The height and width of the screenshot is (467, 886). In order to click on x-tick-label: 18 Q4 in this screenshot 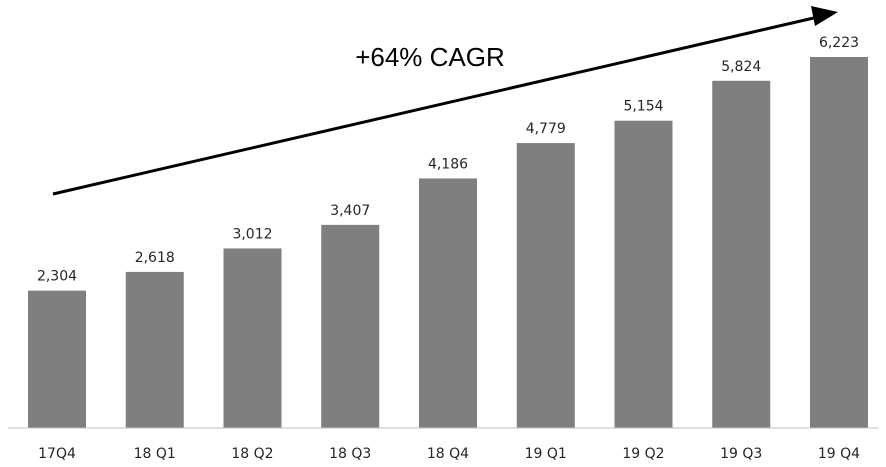, I will do `click(448, 454)`.